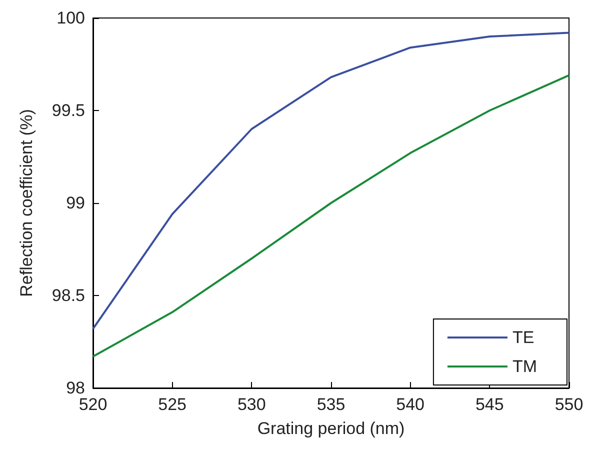 The width and height of the screenshot is (589, 452). Describe the element at coordinates (410, 404) in the screenshot. I see `x-tick-label: 540` at that location.